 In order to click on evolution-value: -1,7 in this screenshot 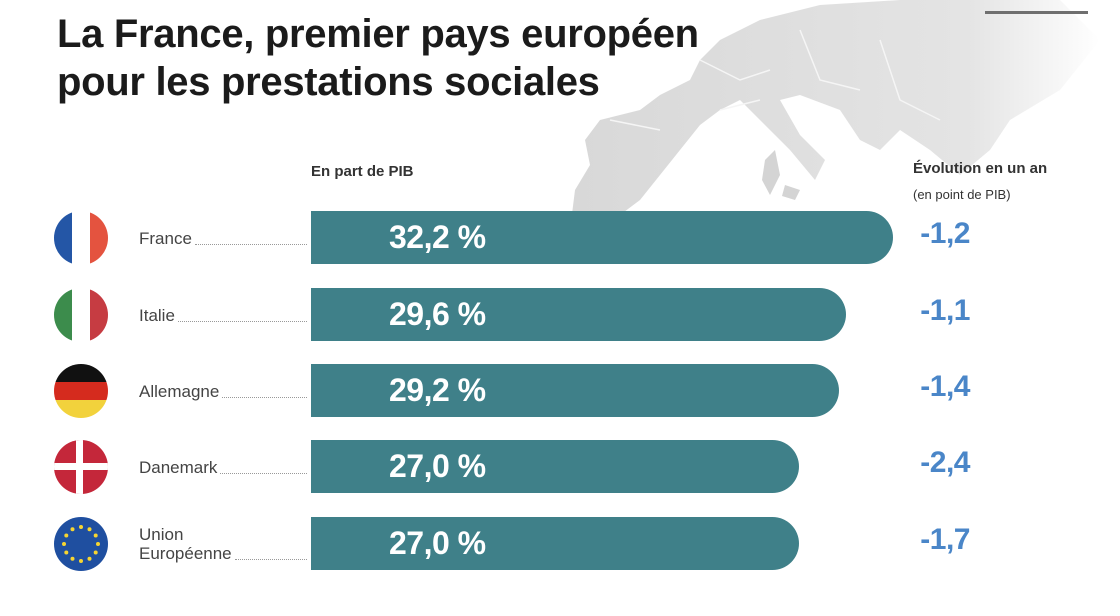, I will do `click(945, 539)`.